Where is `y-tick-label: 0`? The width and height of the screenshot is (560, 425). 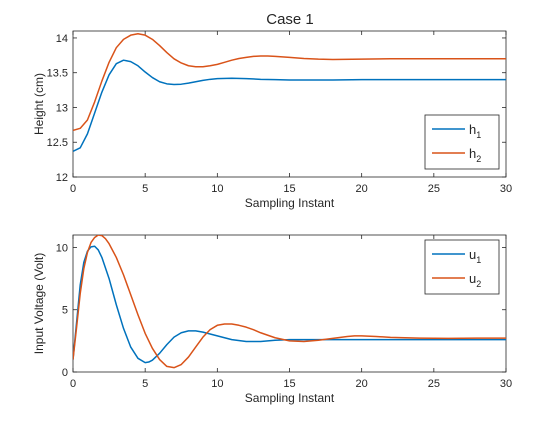 y-tick-label: 0 is located at coordinates (65, 373).